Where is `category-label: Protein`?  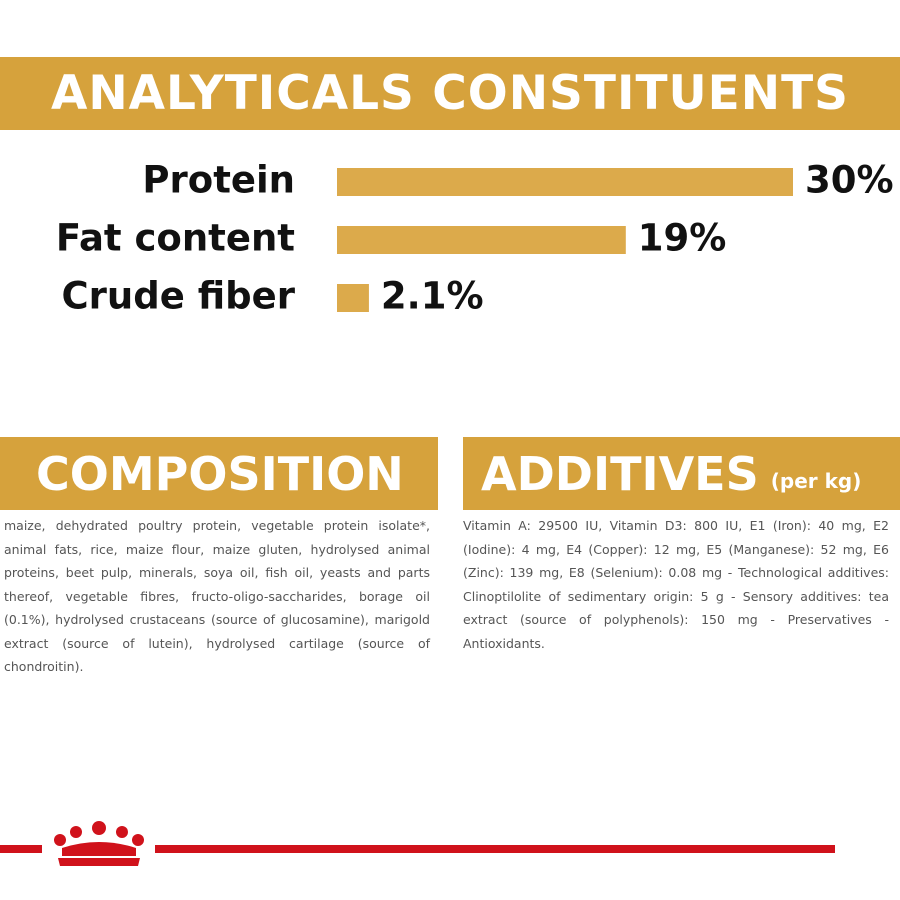 category-label: Protein is located at coordinates (218, 180).